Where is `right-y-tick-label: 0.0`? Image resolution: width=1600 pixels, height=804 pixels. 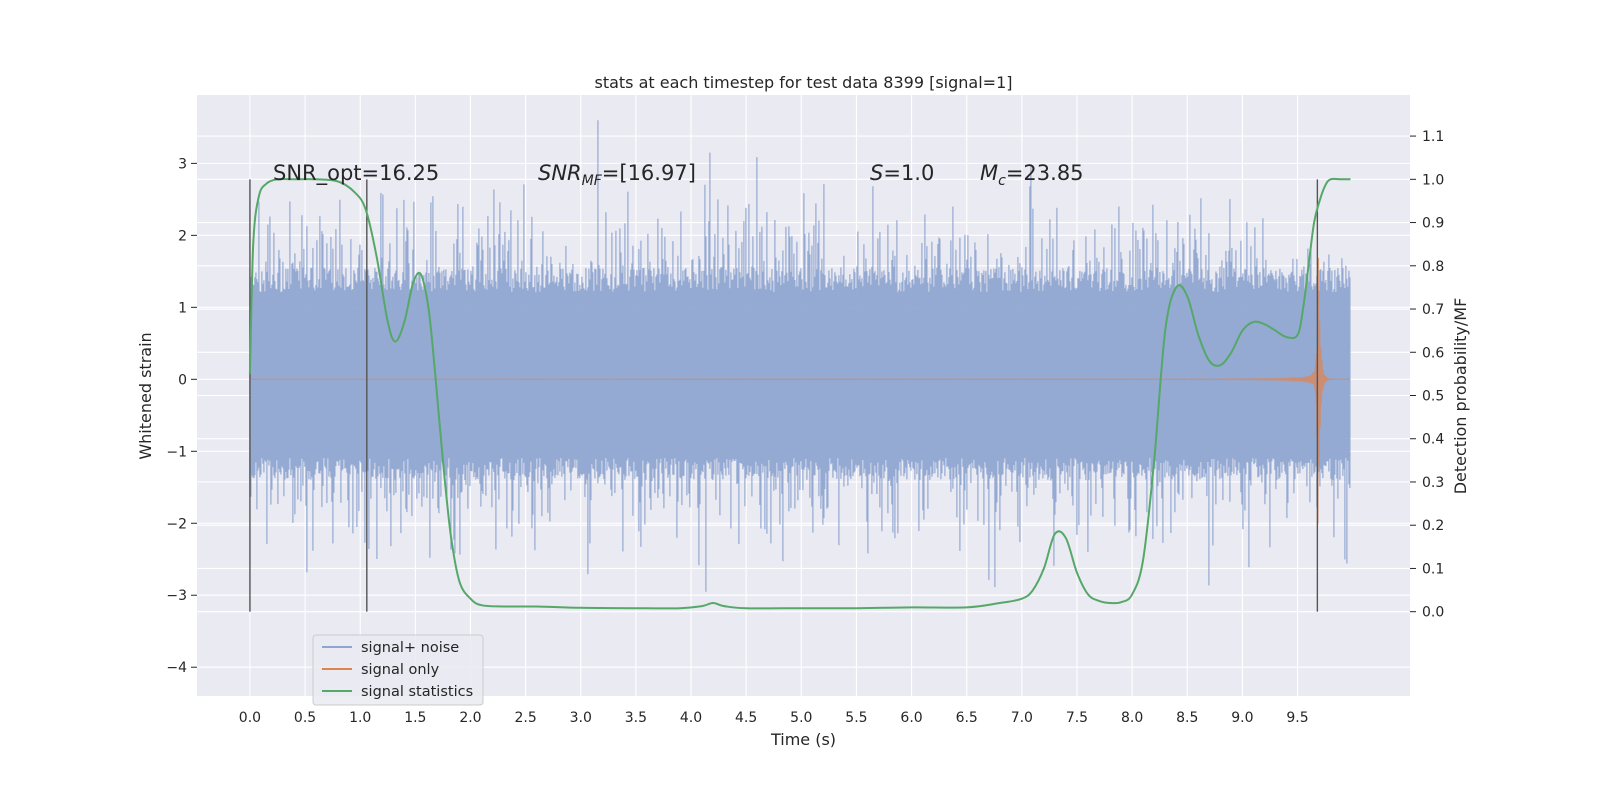
right-y-tick-label: 0.0 is located at coordinates (1433, 613).